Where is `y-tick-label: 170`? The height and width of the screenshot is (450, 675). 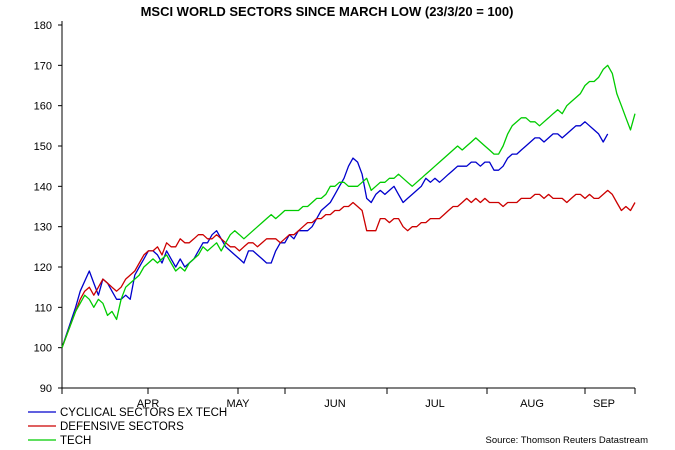
y-tick-label: 170 is located at coordinates (43, 66).